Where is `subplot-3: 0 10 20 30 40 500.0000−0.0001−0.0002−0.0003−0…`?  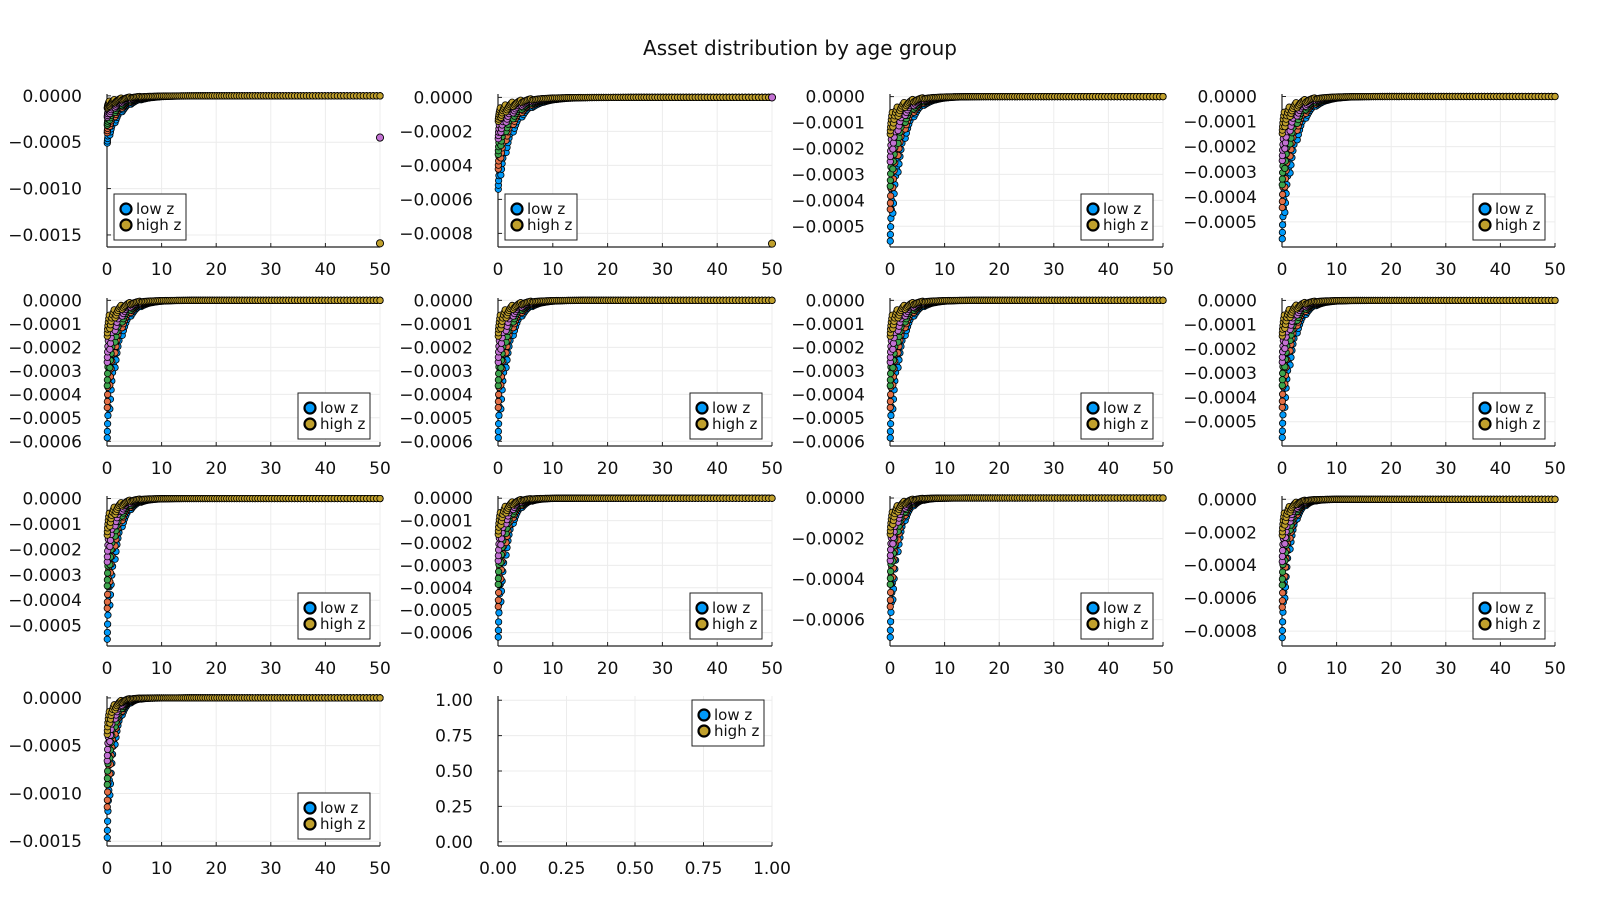
subplot-3: 0 10 20 30 40 500.0000−0.0001−0.0002−0.0003−0… is located at coordinates (982, 184).